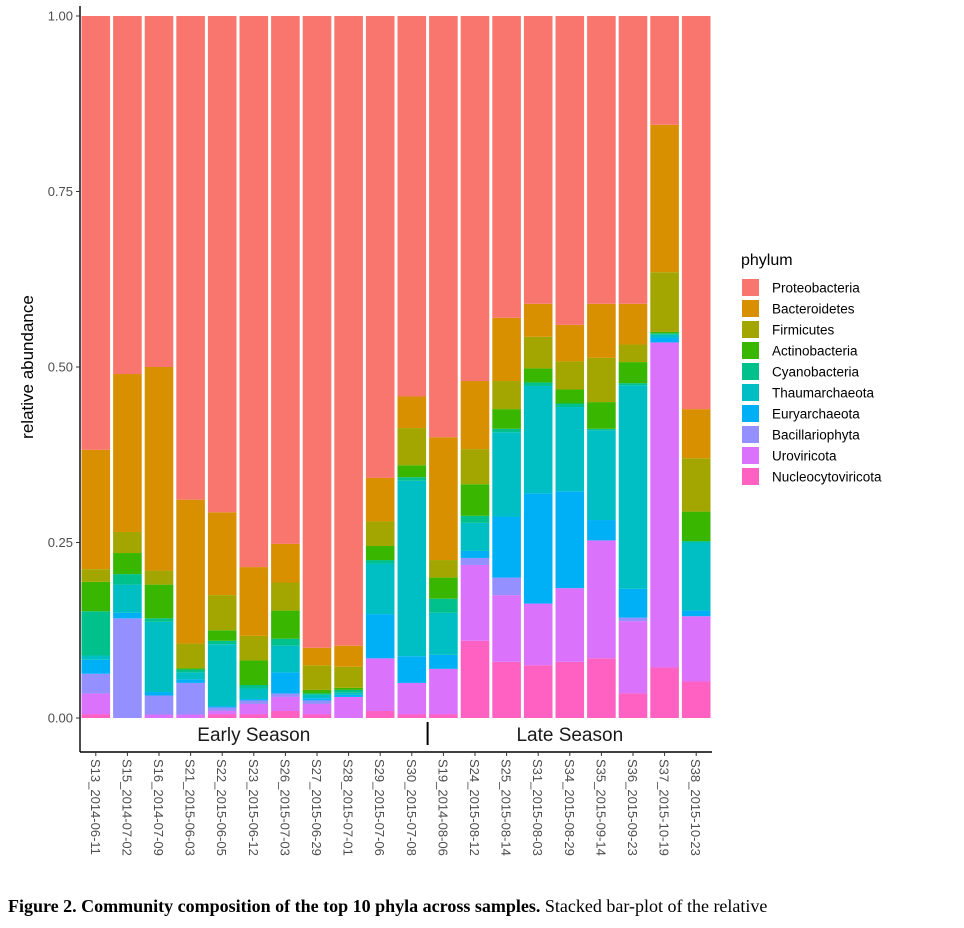 The width and height of the screenshot is (964, 928). What do you see at coordinates (253, 807) in the screenshot?
I see `x-tick-label: S23_2015-06-12` at bounding box center [253, 807].